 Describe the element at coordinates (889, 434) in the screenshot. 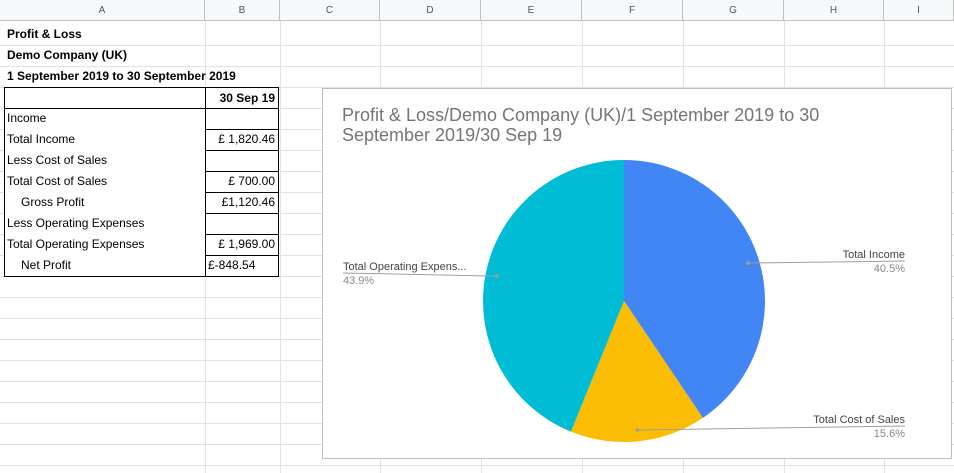

I see `slice-percent-1: 15.6%` at that location.